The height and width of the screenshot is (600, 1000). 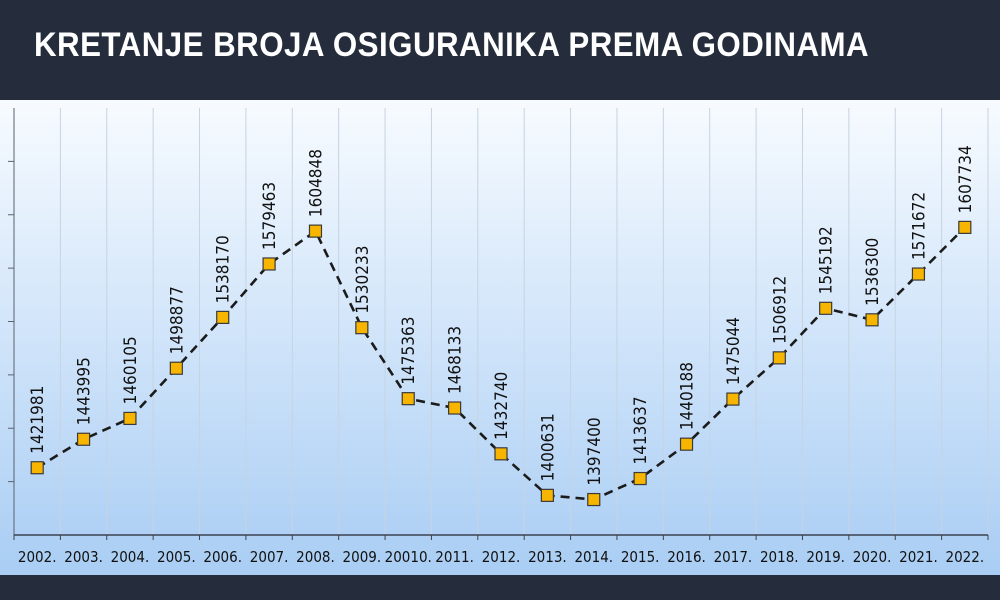 What do you see at coordinates (363, 280) in the screenshot?
I see `data-label: 1530233` at bounding box center [363, 280].